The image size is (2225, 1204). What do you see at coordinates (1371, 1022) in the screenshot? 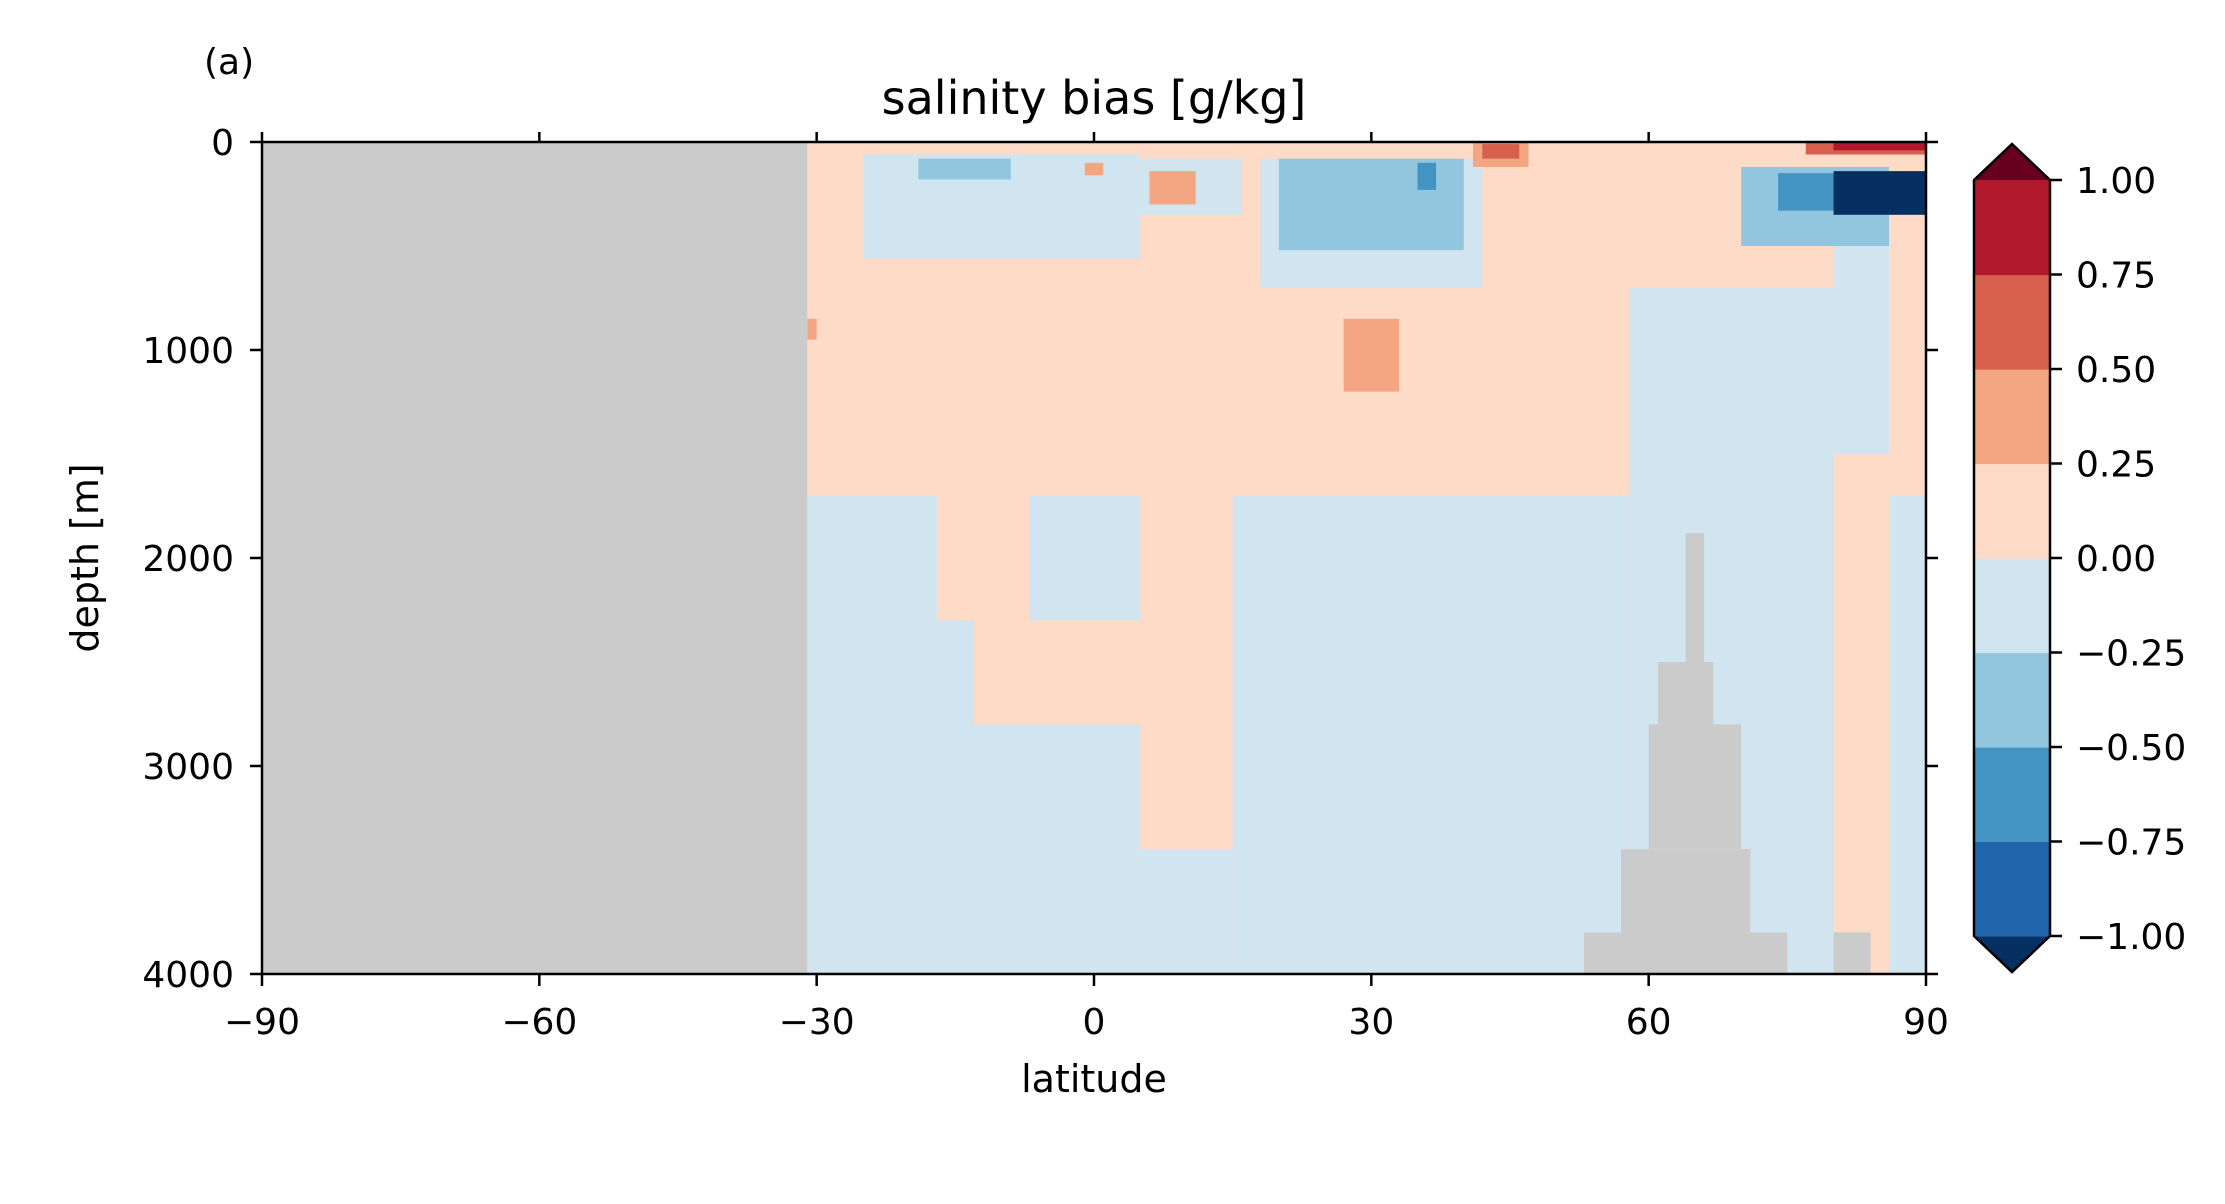
I see `x-tick-label: 30` at bounding box center [1371, 1022].